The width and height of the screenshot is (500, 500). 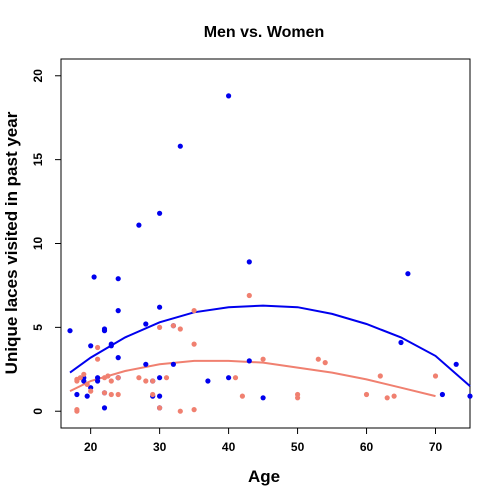 What do you see at coordinates (91, 447) in the screenshot?
I see `x-tick-label: 20` at bounding box center [91, 447].